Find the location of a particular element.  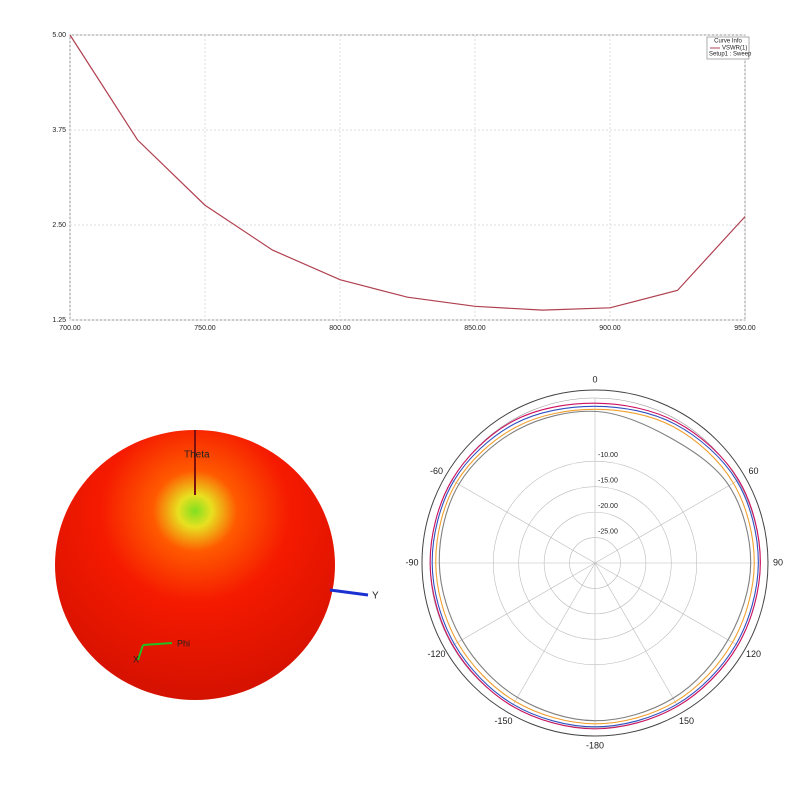

angle-tick-label: -150 is located at coordinates (503, 721).